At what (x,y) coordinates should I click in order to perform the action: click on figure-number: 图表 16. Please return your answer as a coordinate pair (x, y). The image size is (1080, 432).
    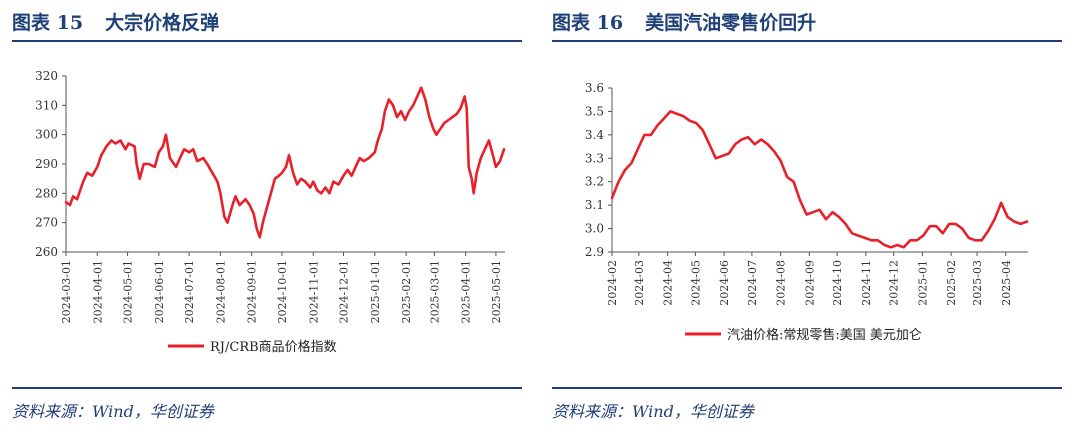
    Looking at the image, I should click on (588, 23).